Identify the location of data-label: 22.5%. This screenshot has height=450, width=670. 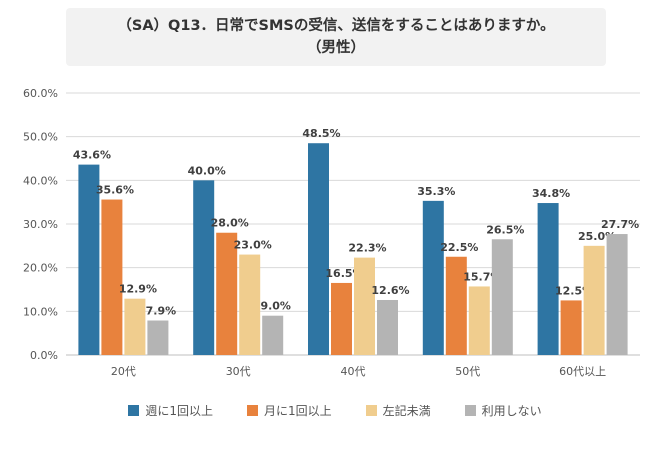
(459, 247).